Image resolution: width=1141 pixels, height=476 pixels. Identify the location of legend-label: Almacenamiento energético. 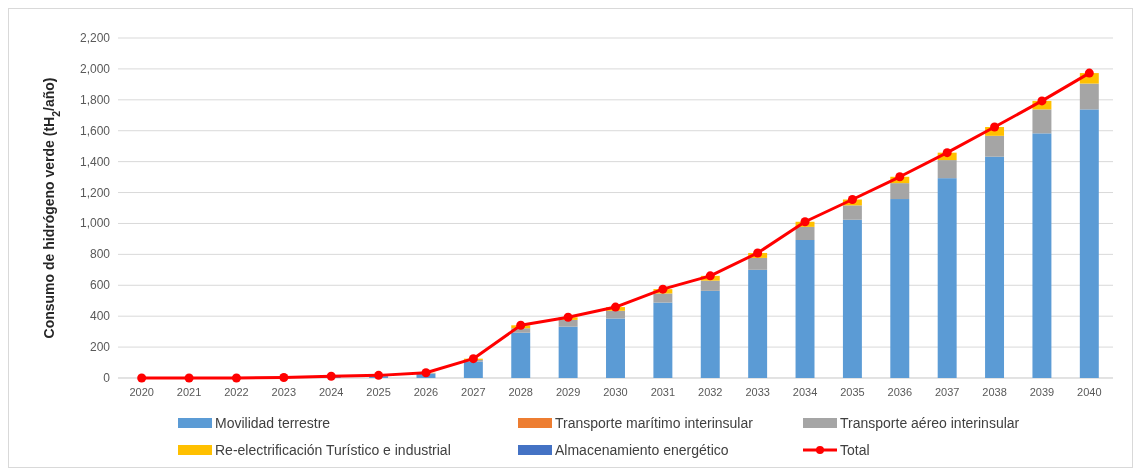
(642, 450).